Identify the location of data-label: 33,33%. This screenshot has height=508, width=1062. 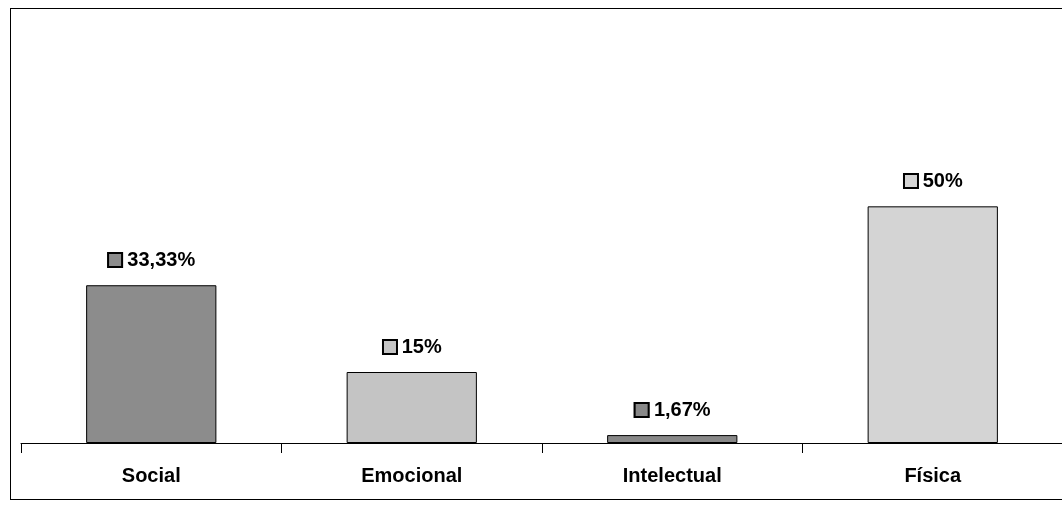
(161, 260).